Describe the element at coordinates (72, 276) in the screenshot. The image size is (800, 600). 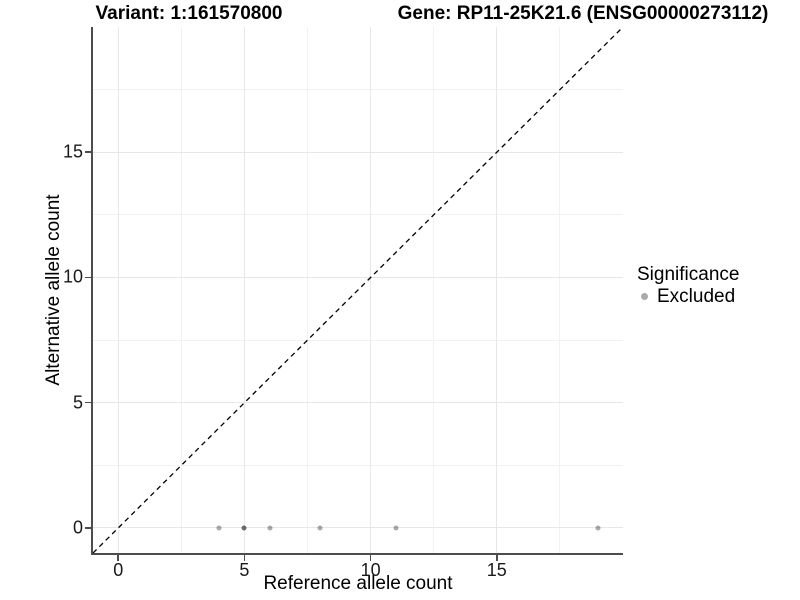
I see `y-tick-label: 10` at that location.